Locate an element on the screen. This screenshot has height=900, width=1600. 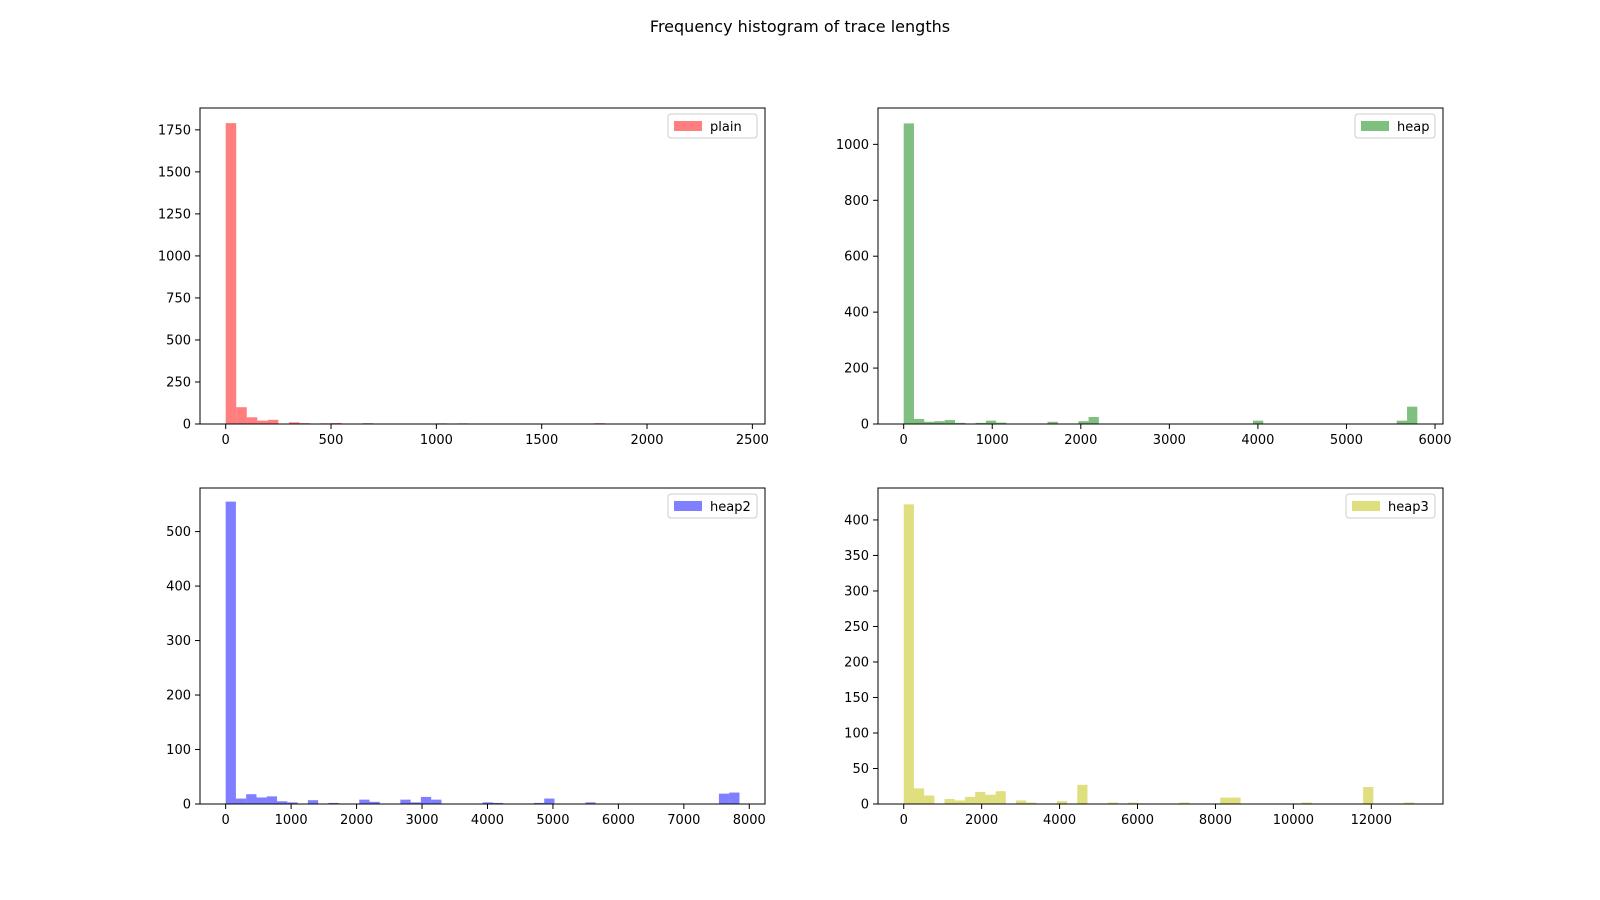
x-tick-label: 7000 is located at coordinates (683, 820).